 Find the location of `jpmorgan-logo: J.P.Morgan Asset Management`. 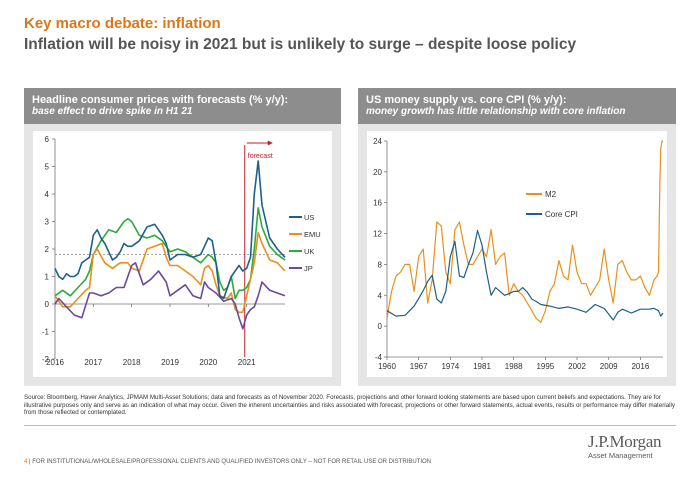

jpmorgan-logo: J.P.Morgan Asset Management is located at coordinates (633, 446).